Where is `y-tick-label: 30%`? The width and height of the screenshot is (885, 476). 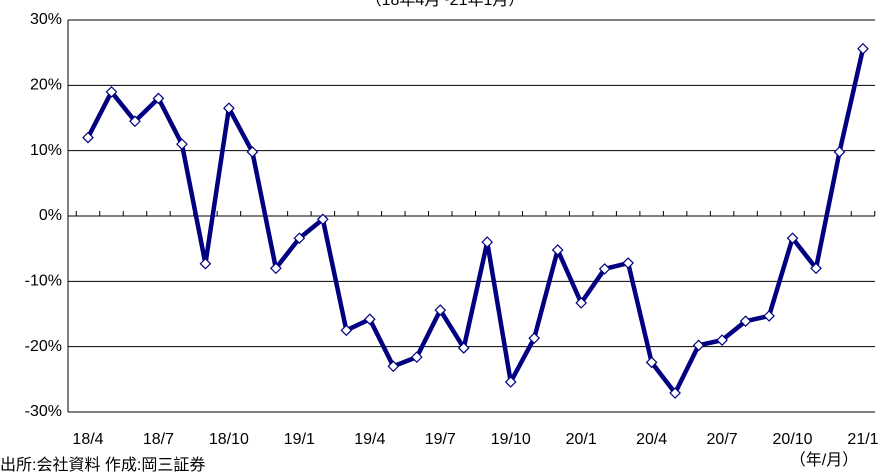 y-tick-label: 30% is located at coordinates (46, 19).